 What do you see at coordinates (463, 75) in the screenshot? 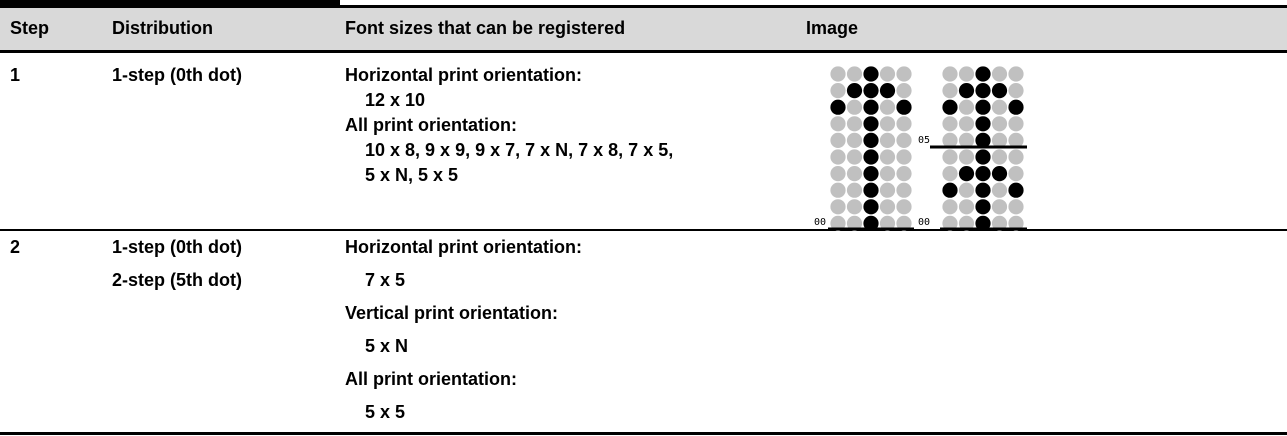
I see `font-heading: Horizontal print orientation:` at bounding box center [463, 75].